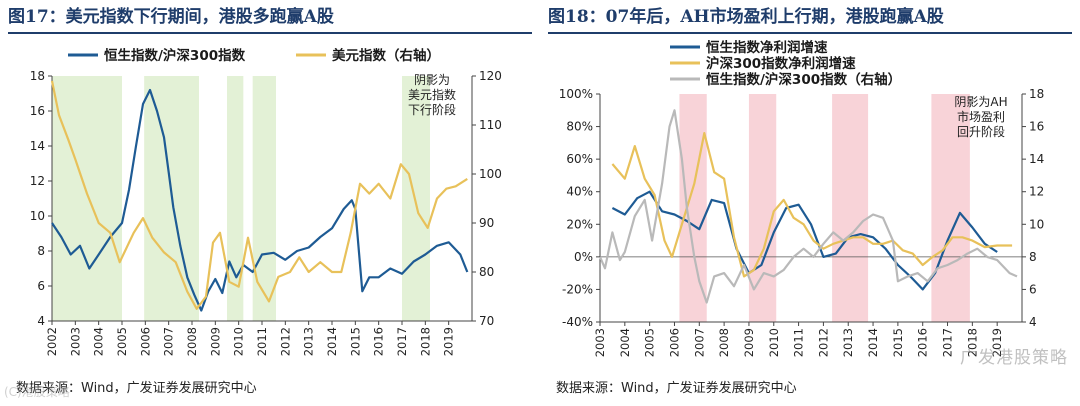 This screenshot has width=1080, height=406. Describe the element at coordinates (41, 321) in the screenshot. I see `y-tick-label-left: 4` at that location.